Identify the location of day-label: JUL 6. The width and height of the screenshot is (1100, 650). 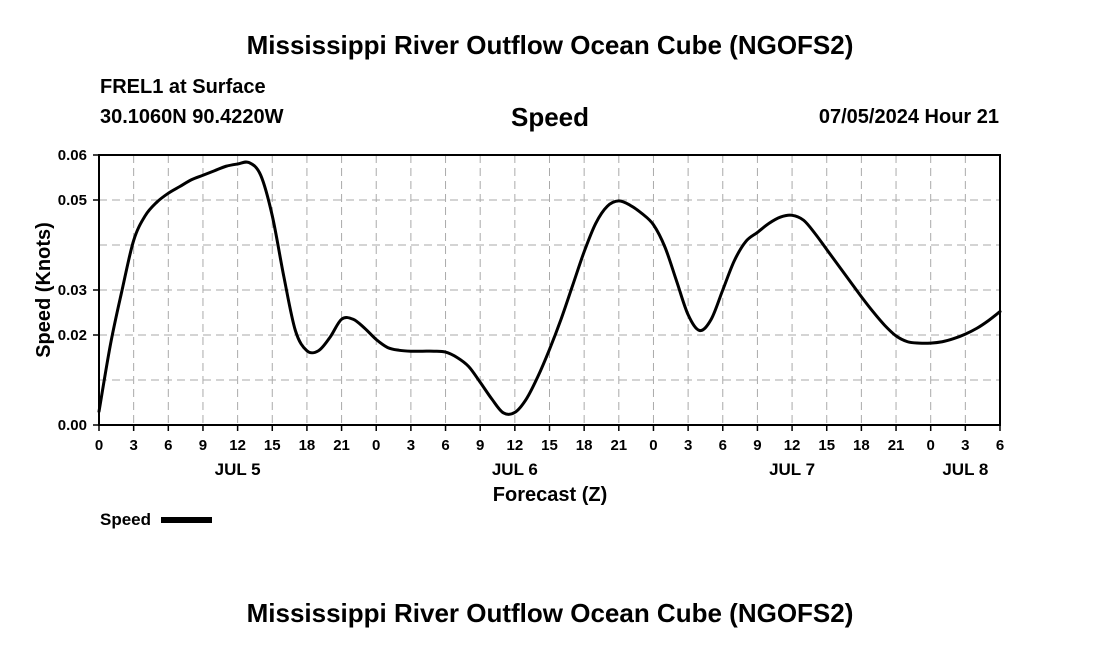
(515, 469).